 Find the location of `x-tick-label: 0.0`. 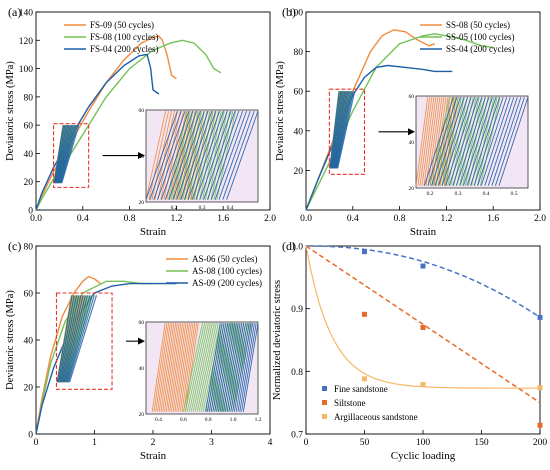

x-tick-label: 0.0 is located at coordinates (36, 219).